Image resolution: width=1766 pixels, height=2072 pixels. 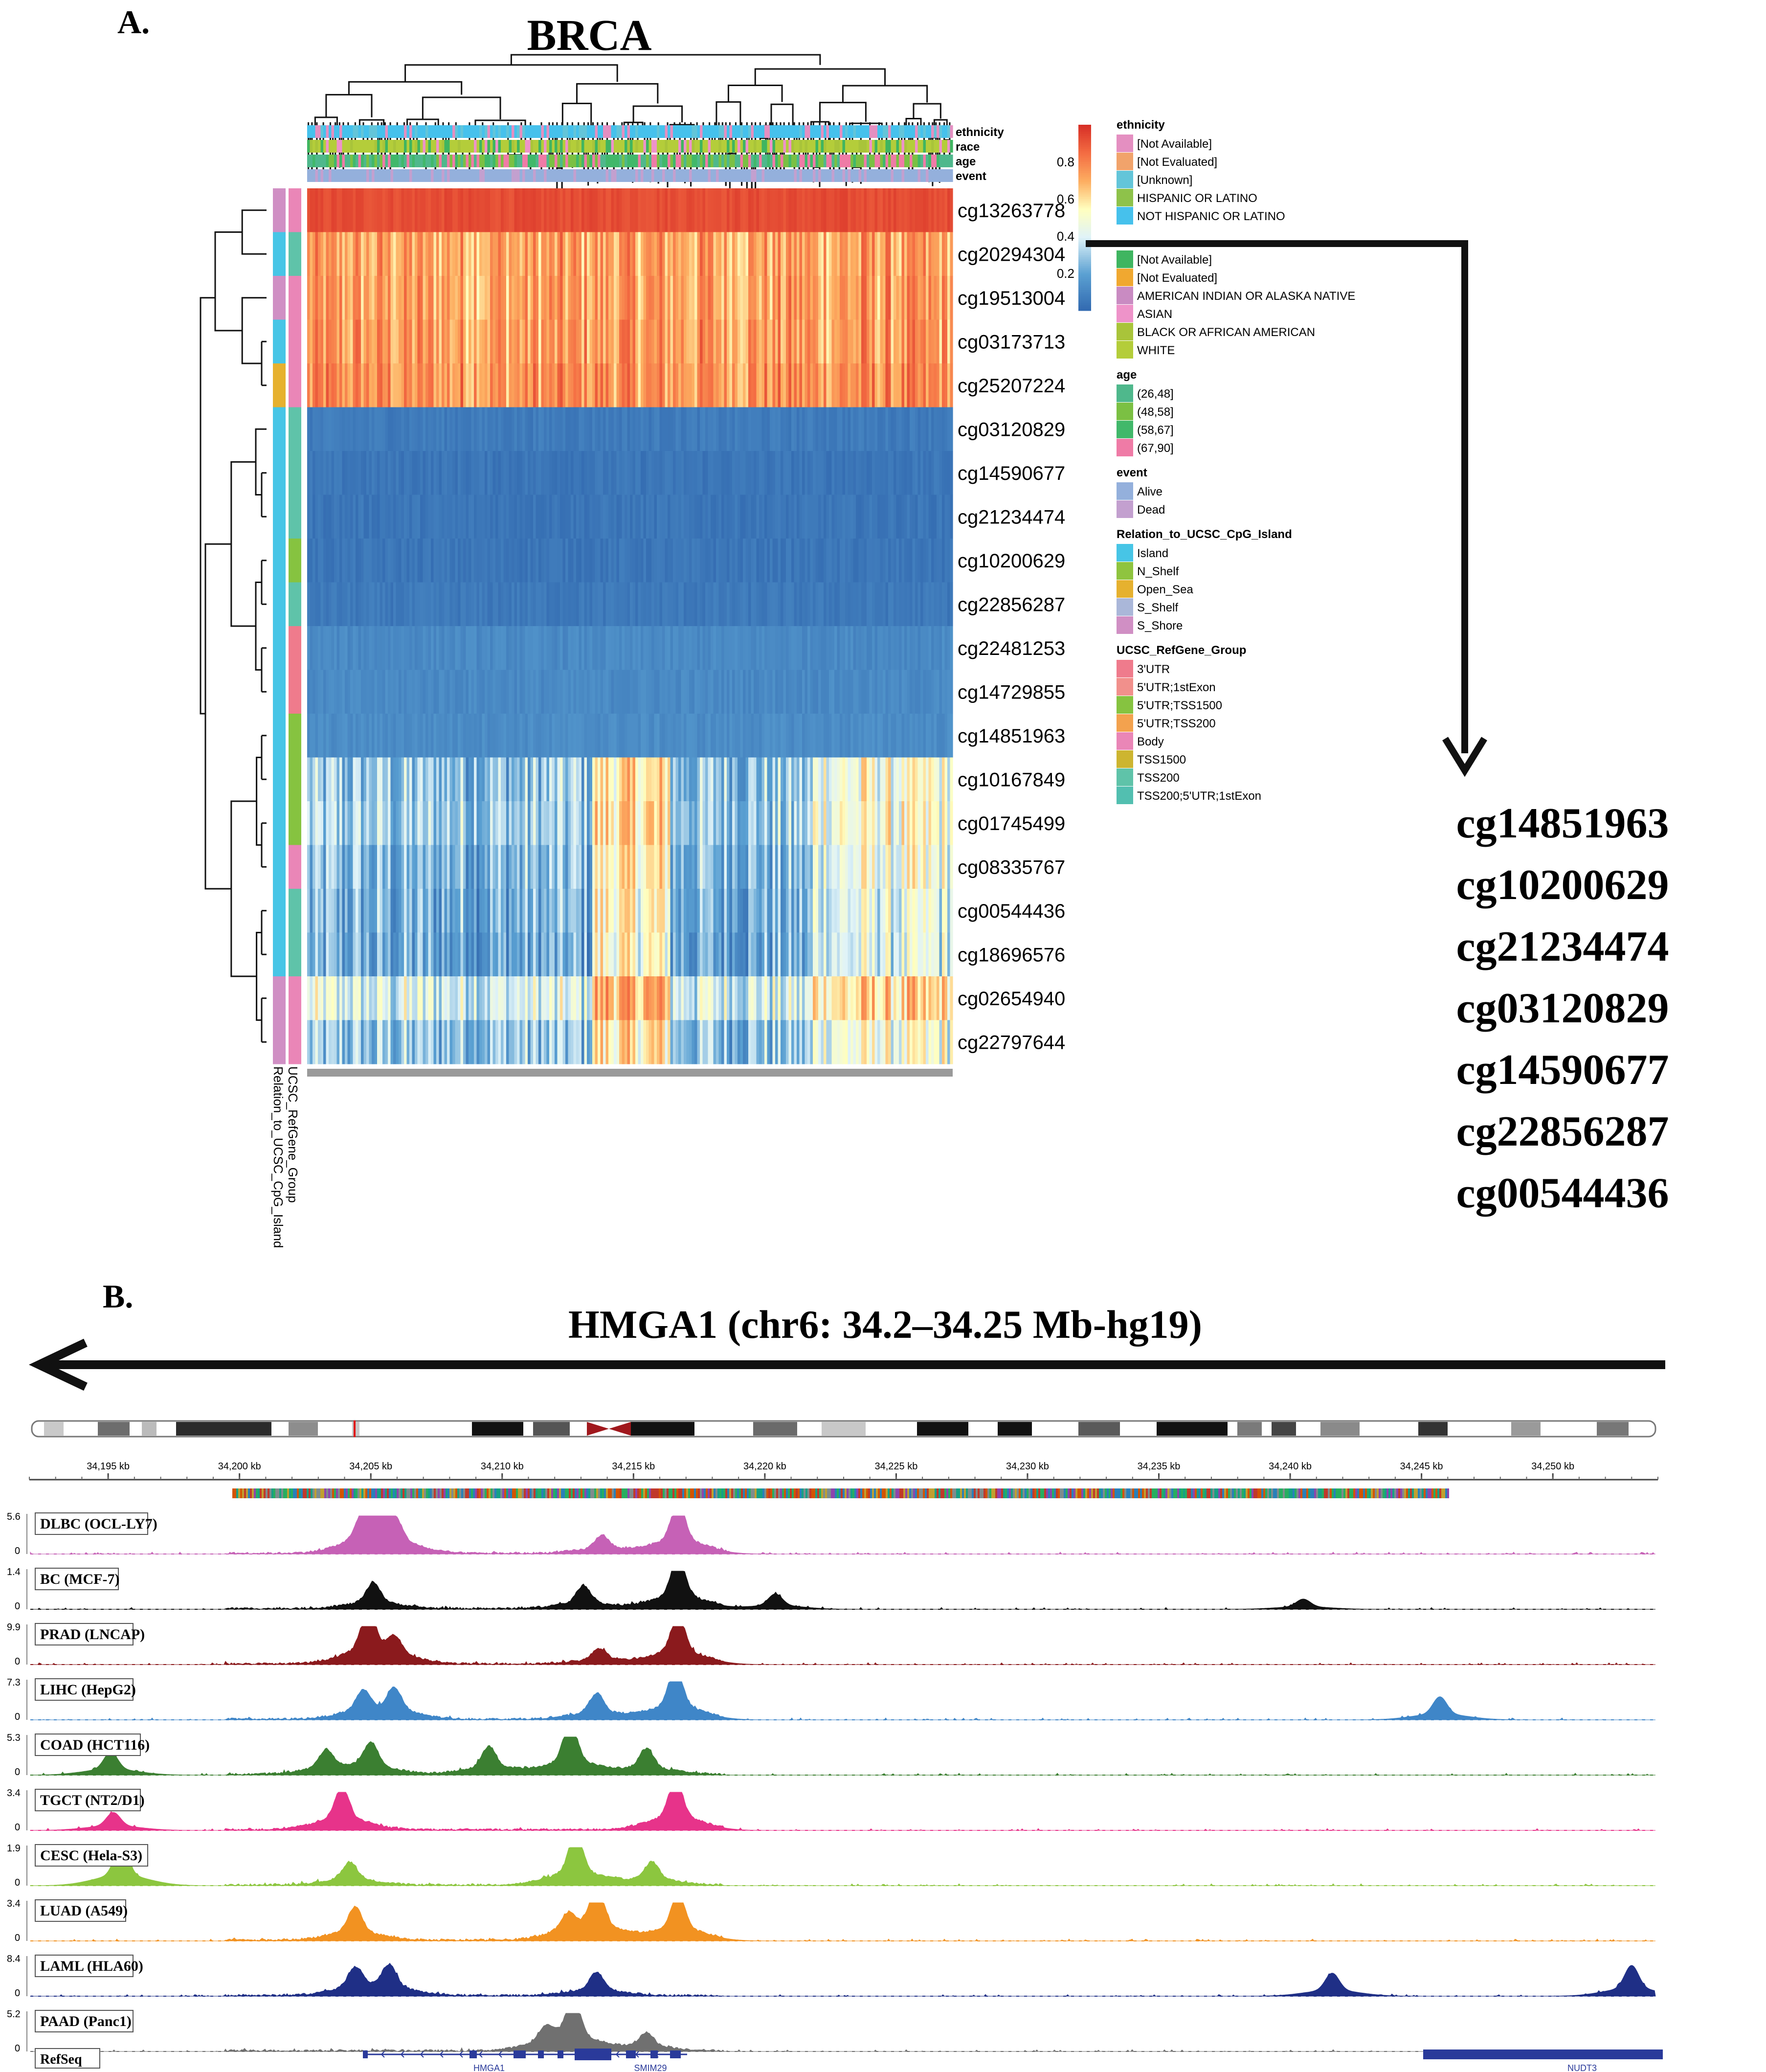 What do you see at coordinates (287, 626) in the screenshot?
I see `row-annotation-bars` at bounding box center [287, 626].